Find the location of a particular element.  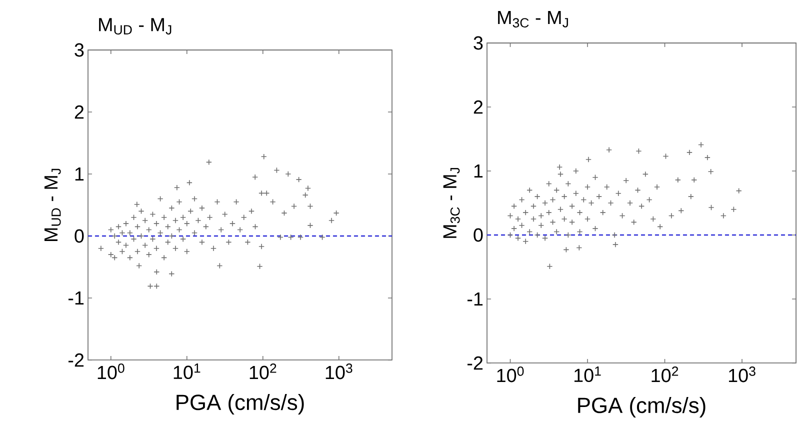

y-axis-title: M$_{UD}$ - M$_{J}$ is located at coordinates (52, 204).